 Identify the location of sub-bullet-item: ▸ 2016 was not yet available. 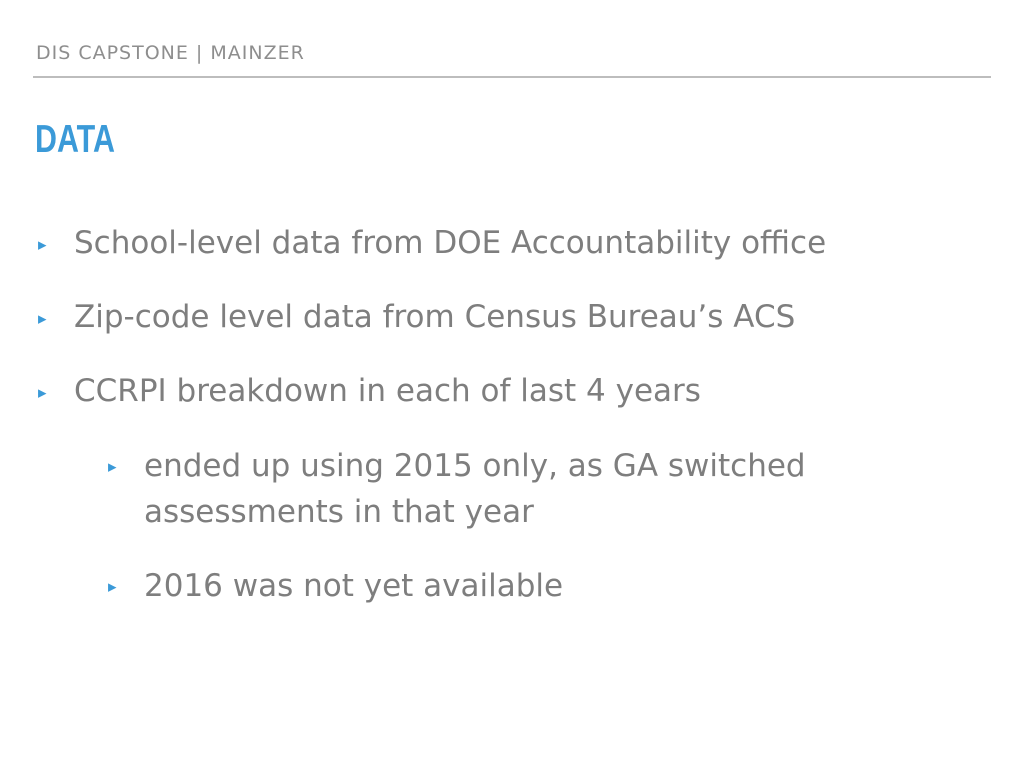
(538, 587).